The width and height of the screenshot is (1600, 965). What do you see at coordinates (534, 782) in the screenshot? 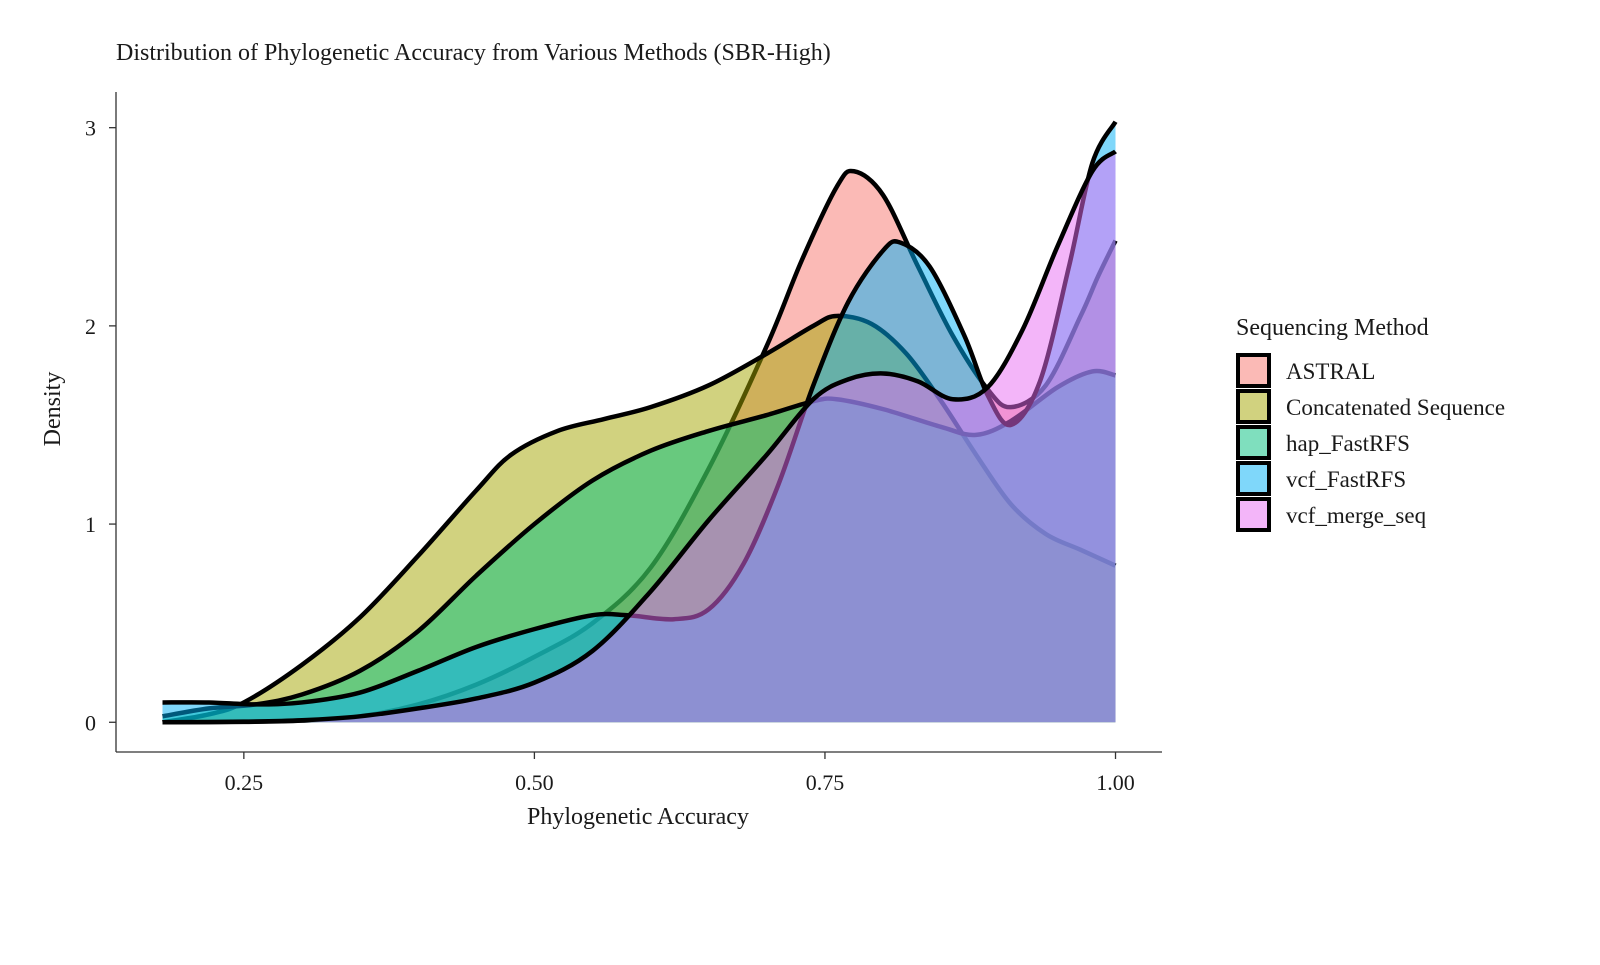
I see `x-tick-label: 0.50` at bounding box center [534, 782].